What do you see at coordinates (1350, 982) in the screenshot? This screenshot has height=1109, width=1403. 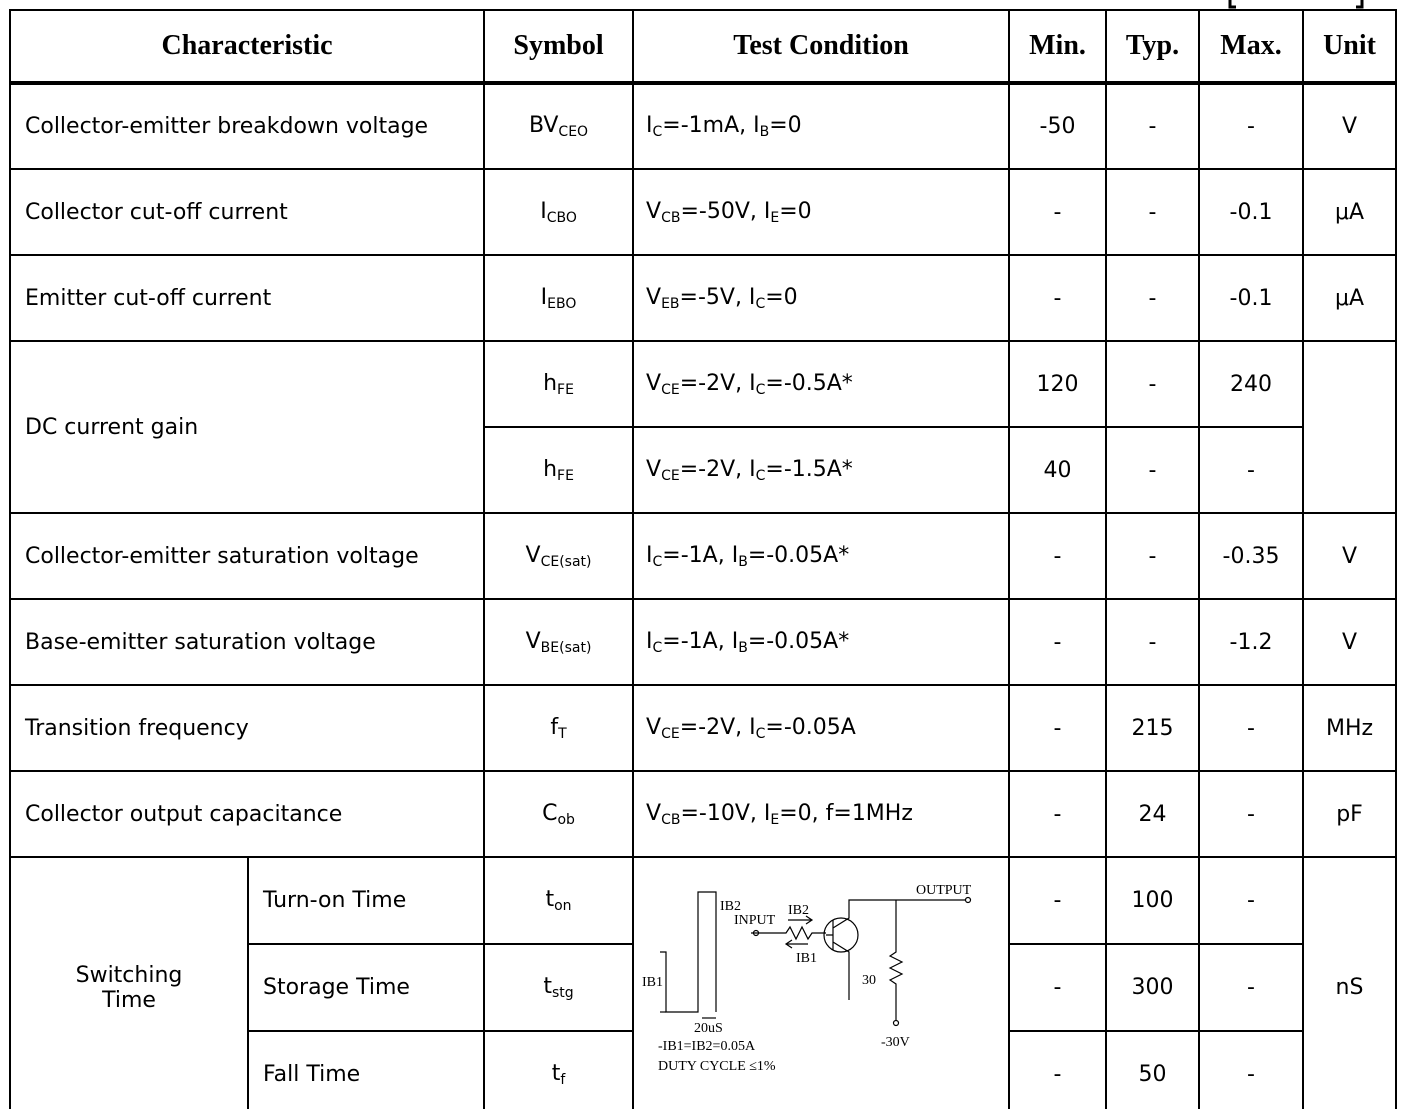 I see `unit: nS` at bounding box center [1350, 982].